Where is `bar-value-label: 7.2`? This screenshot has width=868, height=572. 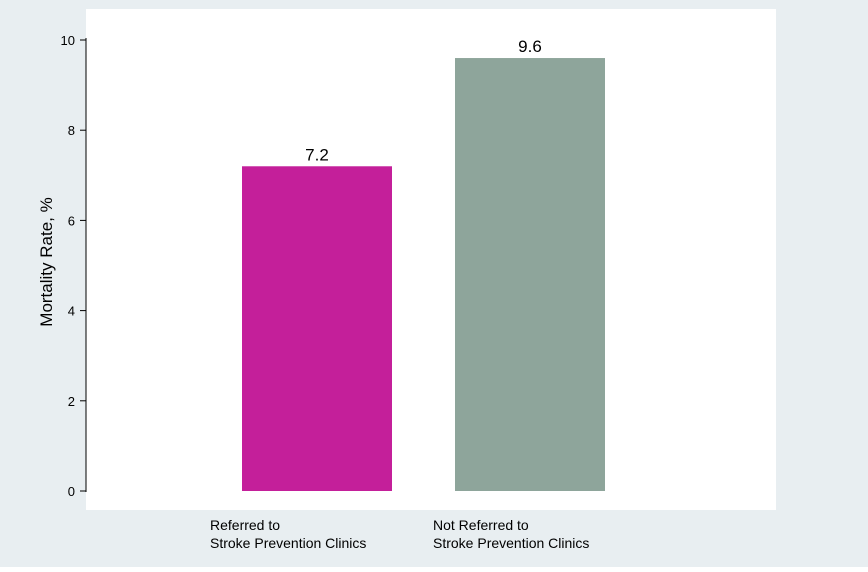
bar-value-label: 7.2 is located at coordinates (317, 154).